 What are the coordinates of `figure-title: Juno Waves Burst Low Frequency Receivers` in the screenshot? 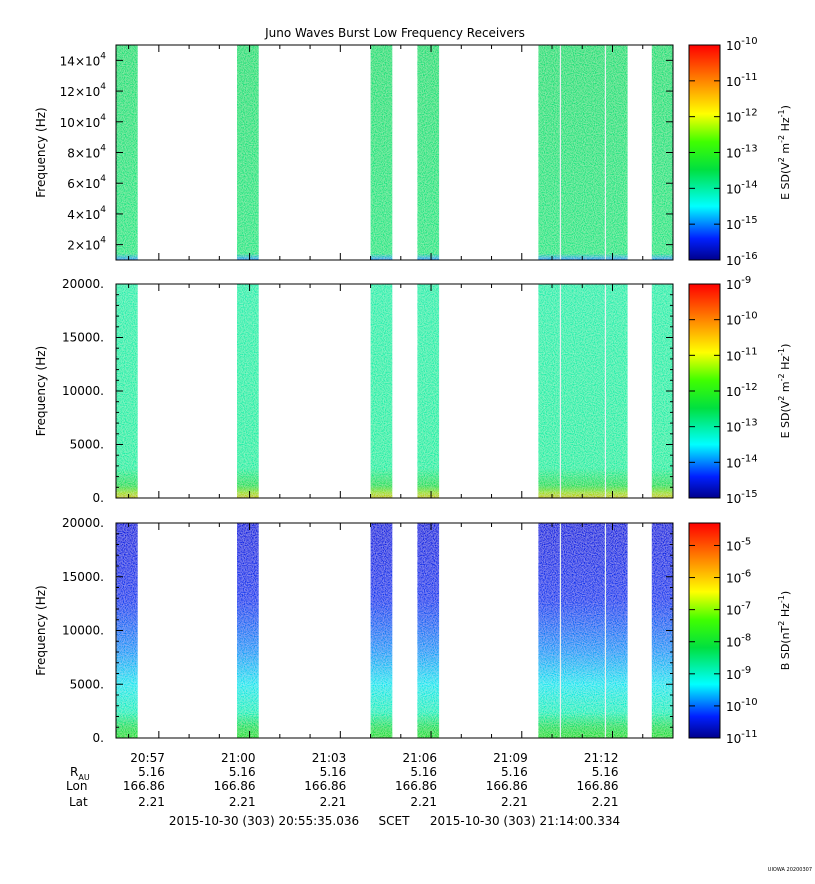 It's located at (394, 33).